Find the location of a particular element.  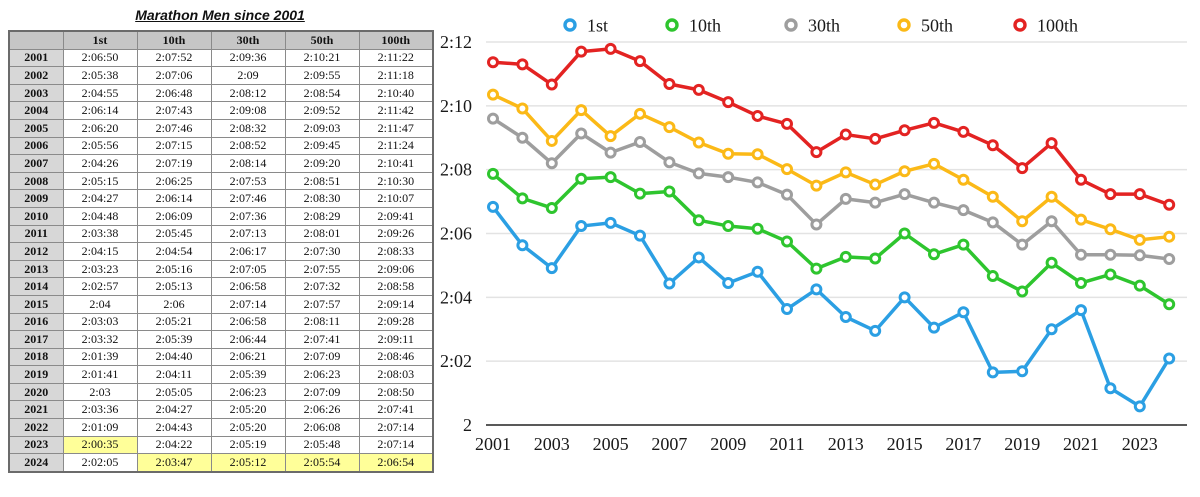

row-header-year: 2008 is located at coordinates (36, 181).